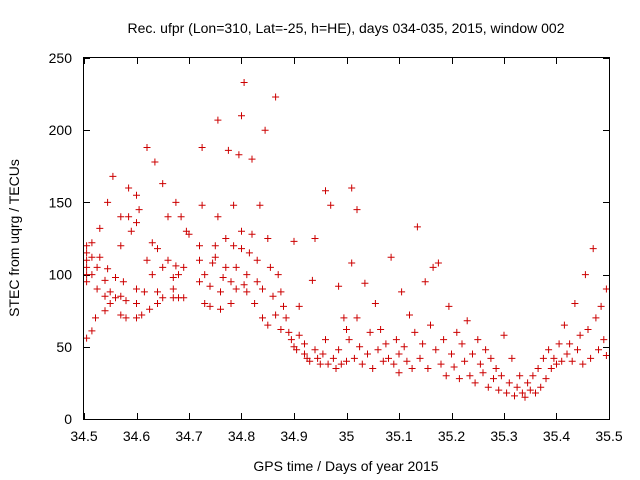  What do you see at coordinates (347, 436) in the screenshot?
I see `x-tick-label: 35` at bounding box center [347, 436].